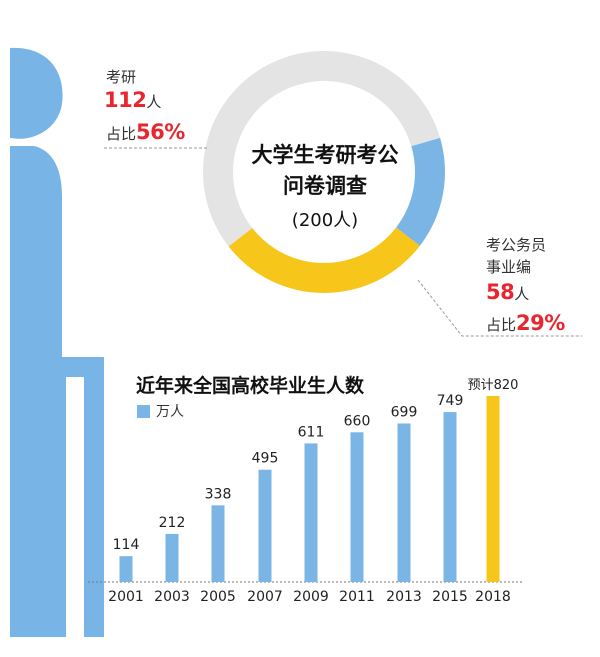  I want to click on bar-value-label-2011: 660, so click(357, 421).